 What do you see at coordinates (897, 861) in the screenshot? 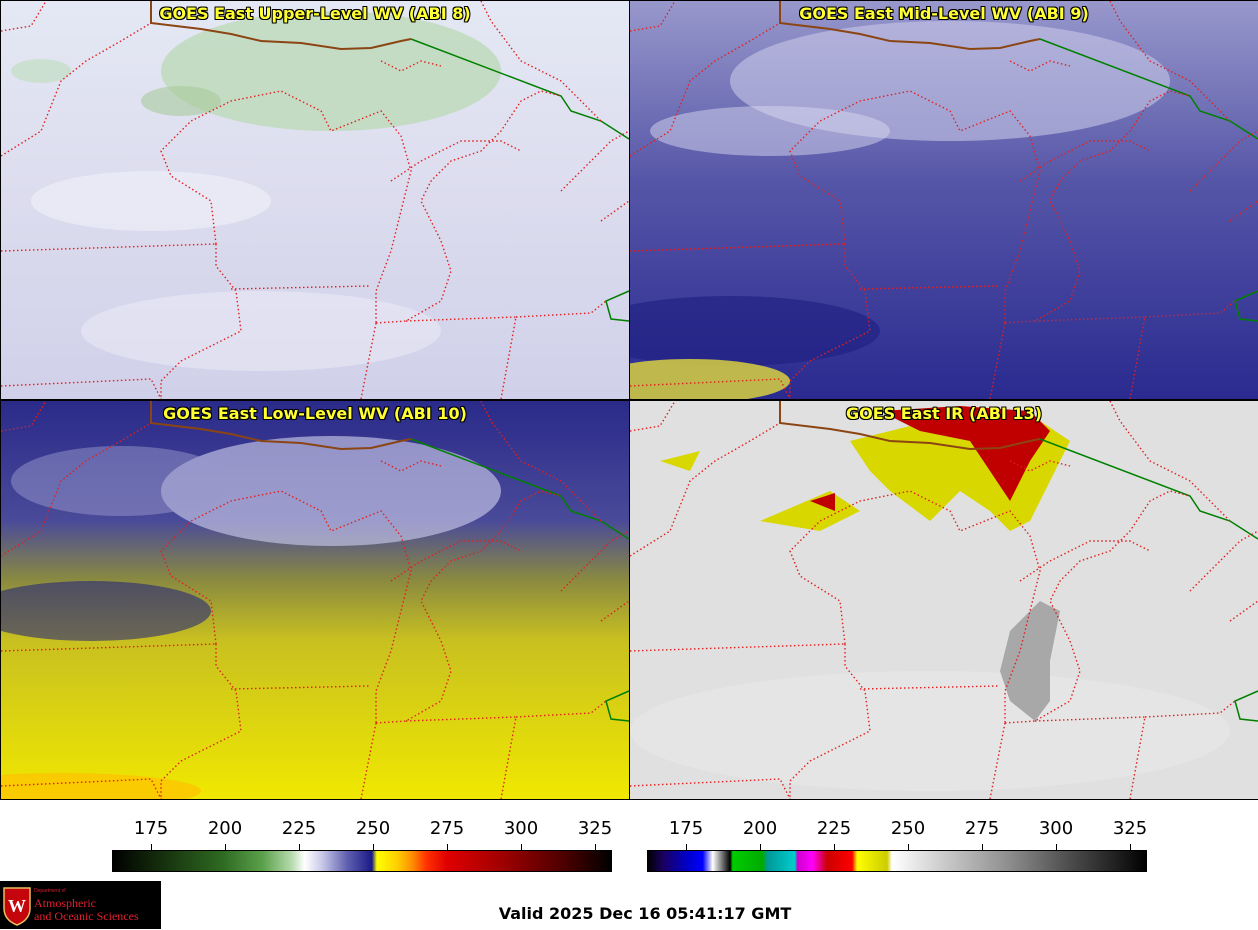
I see `ir-color-scale` at bounding box center [897, 861].